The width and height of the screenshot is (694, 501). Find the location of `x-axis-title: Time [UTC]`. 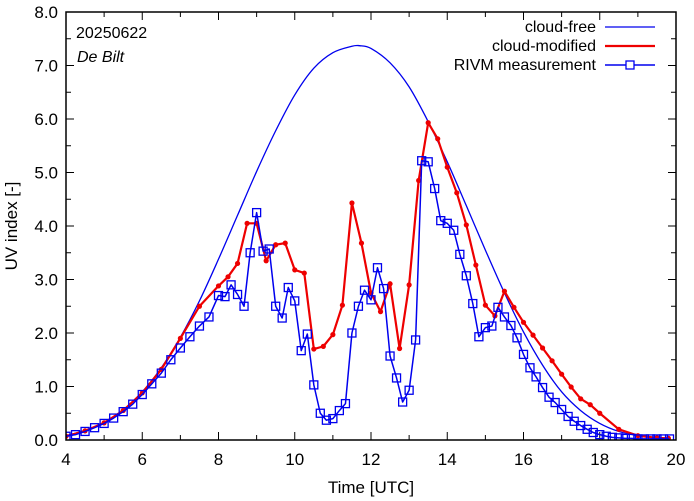

x-axis-title: Time [UTC] is located at coordinates (371, 487).